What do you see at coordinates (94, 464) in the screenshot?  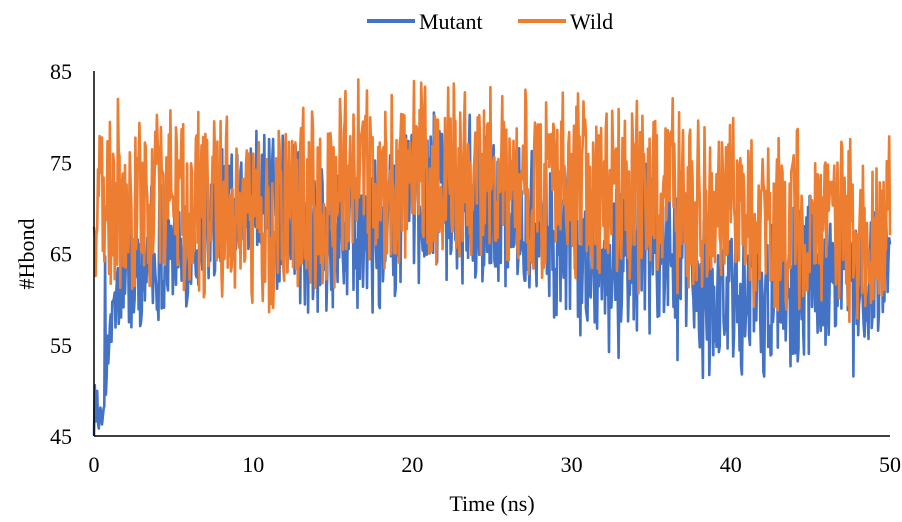 I see `x-tick-label: 0` at bounding box center [94, 464].